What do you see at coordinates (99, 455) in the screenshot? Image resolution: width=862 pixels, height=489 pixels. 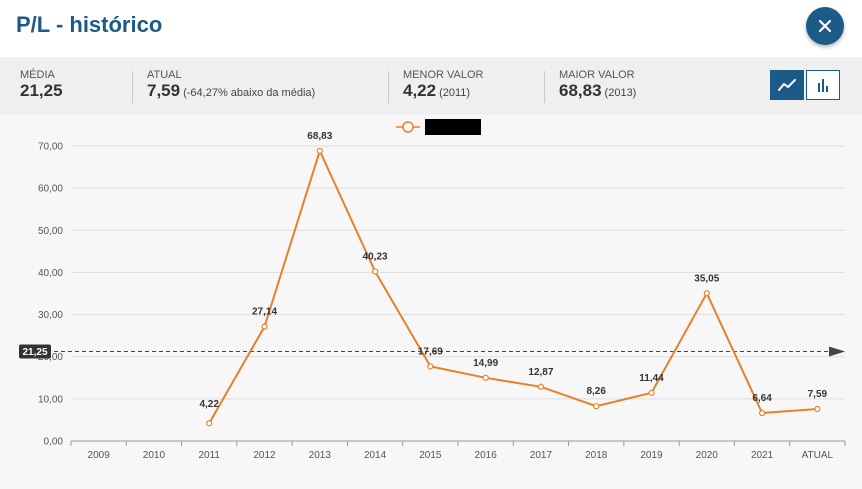 I see `x-tick-label: 2009` at bounding box center [99, 455].